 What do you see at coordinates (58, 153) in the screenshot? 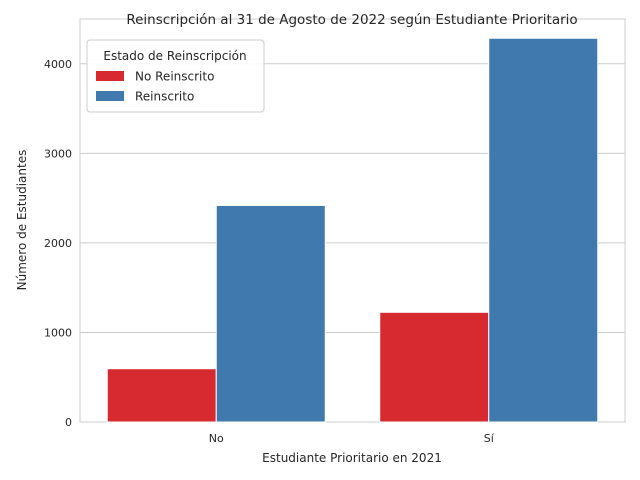
I see `y-tick-label: 3000` at bounding box center [58, 153].